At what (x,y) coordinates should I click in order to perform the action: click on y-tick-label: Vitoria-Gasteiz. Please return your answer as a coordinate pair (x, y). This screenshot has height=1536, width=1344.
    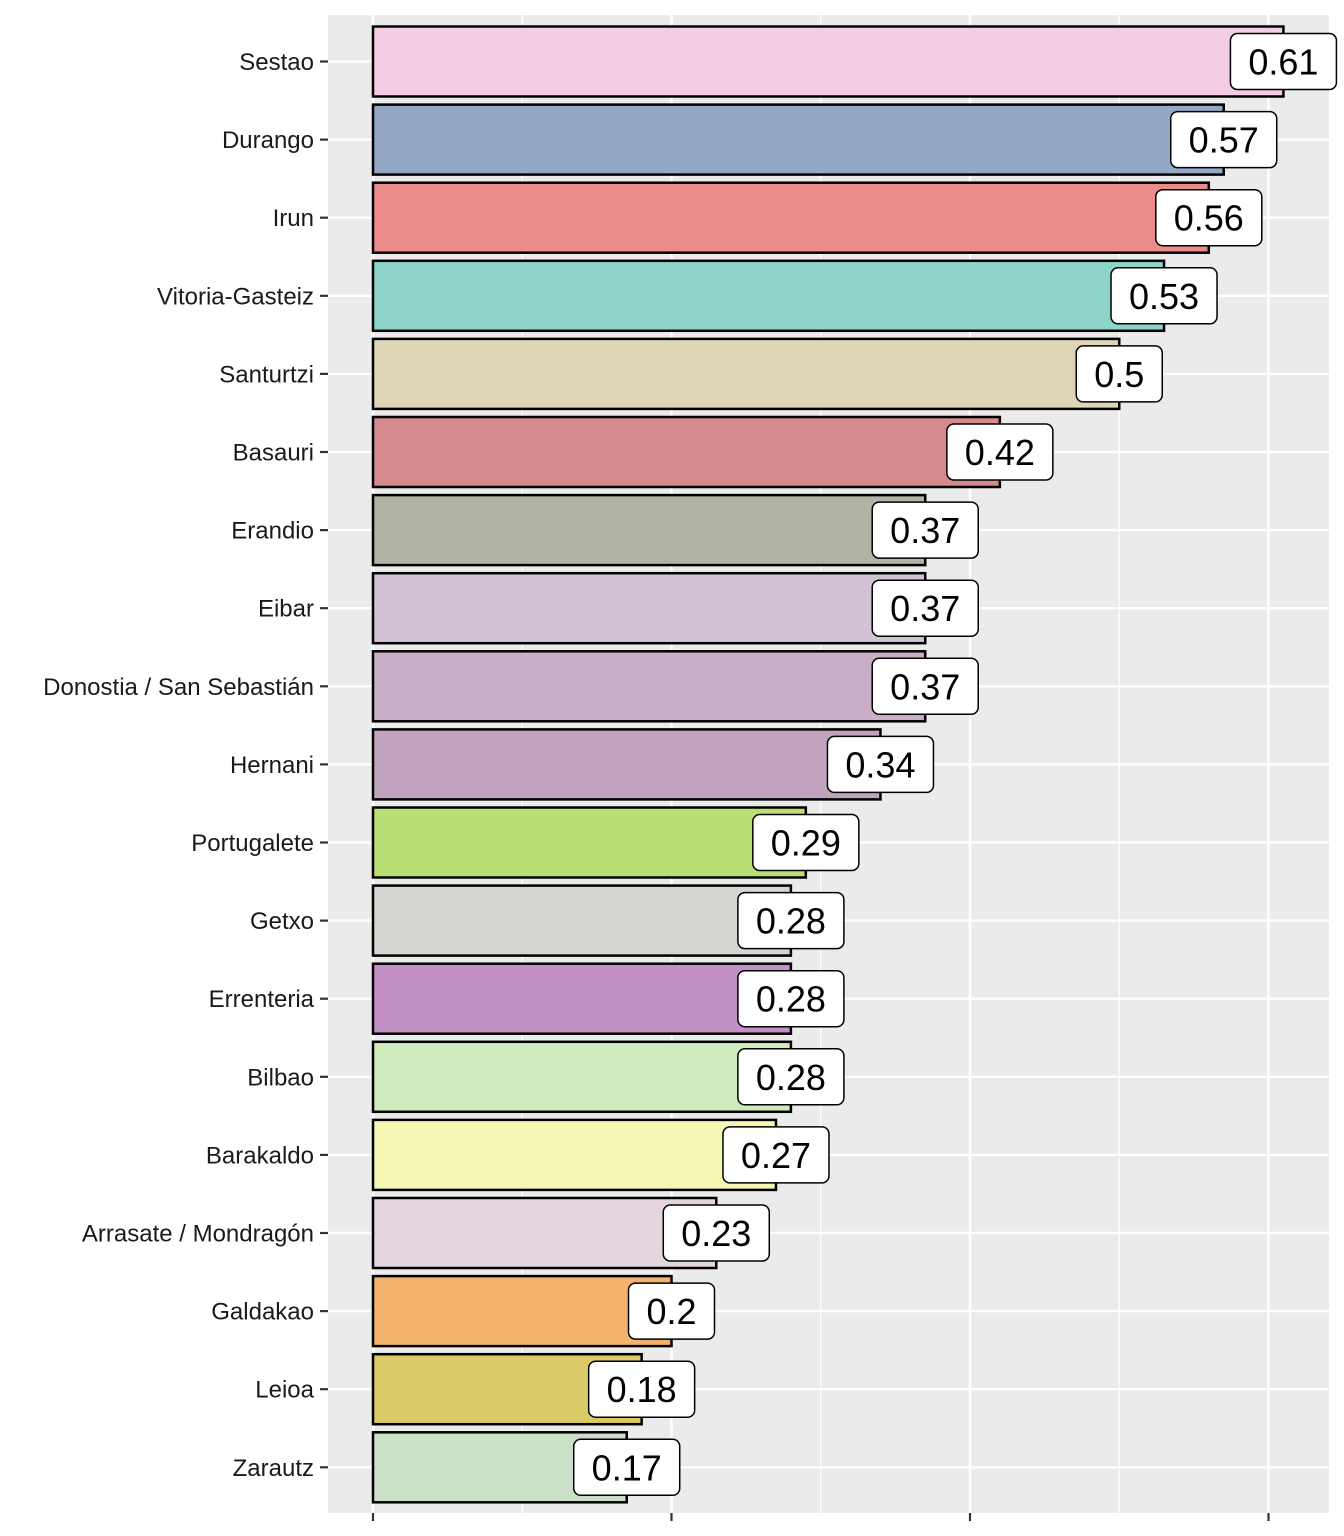
    Looking at the image, I should click on (235, 296).